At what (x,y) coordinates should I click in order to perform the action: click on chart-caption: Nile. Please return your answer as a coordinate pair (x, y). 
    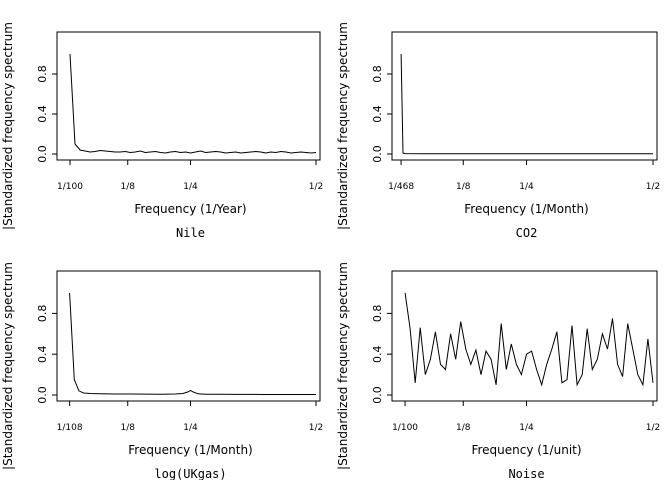
    Looking at the image, I should click on (190, 233).